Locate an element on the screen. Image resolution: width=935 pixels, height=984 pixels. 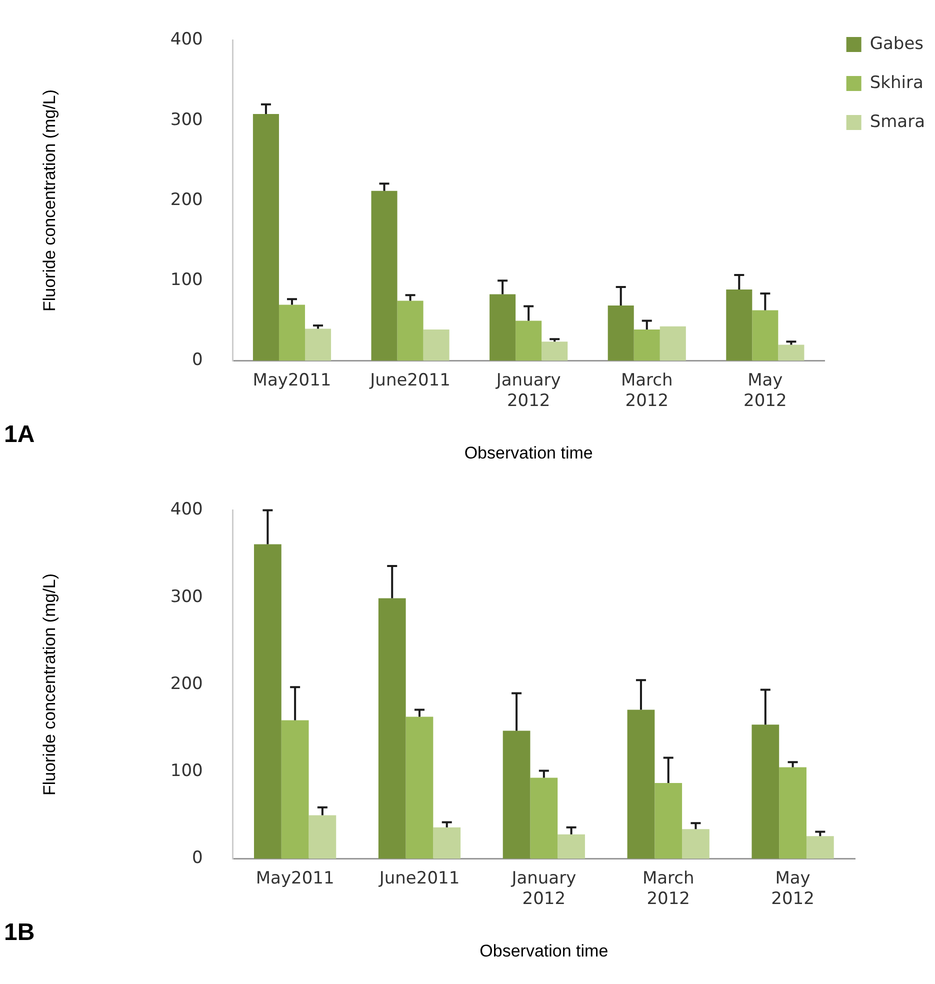
text: 1A is located at coordinates (19, 434).